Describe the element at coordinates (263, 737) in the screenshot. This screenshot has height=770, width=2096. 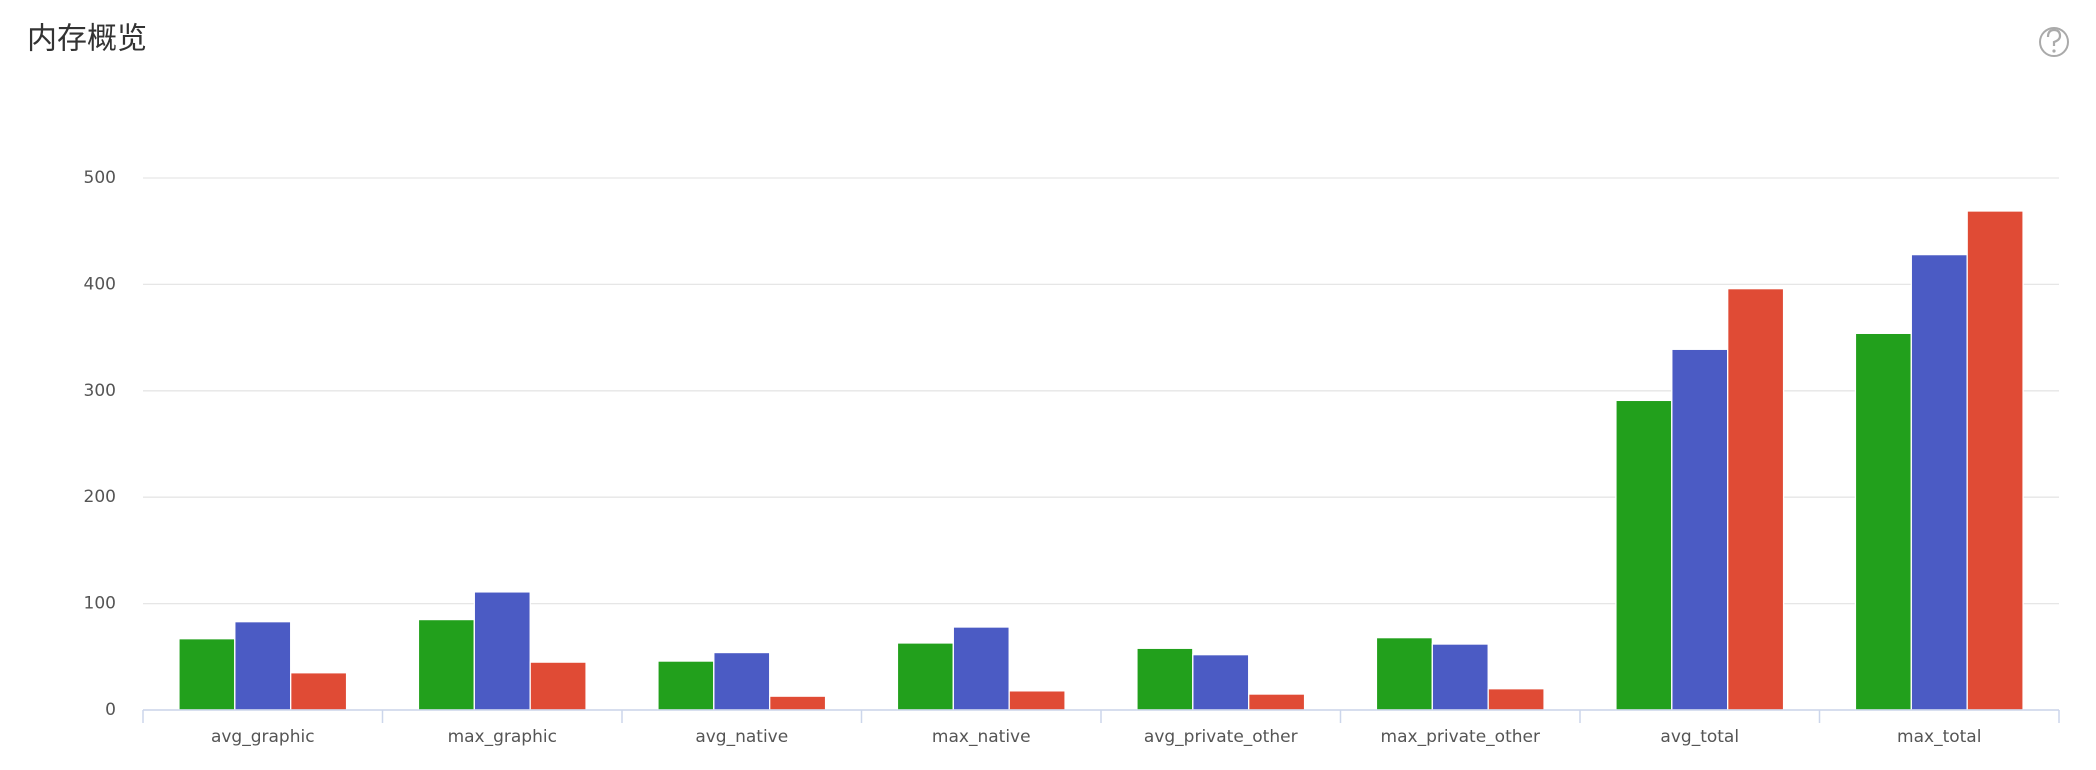
I see `x-tick-label: avg_graphic` at that location.